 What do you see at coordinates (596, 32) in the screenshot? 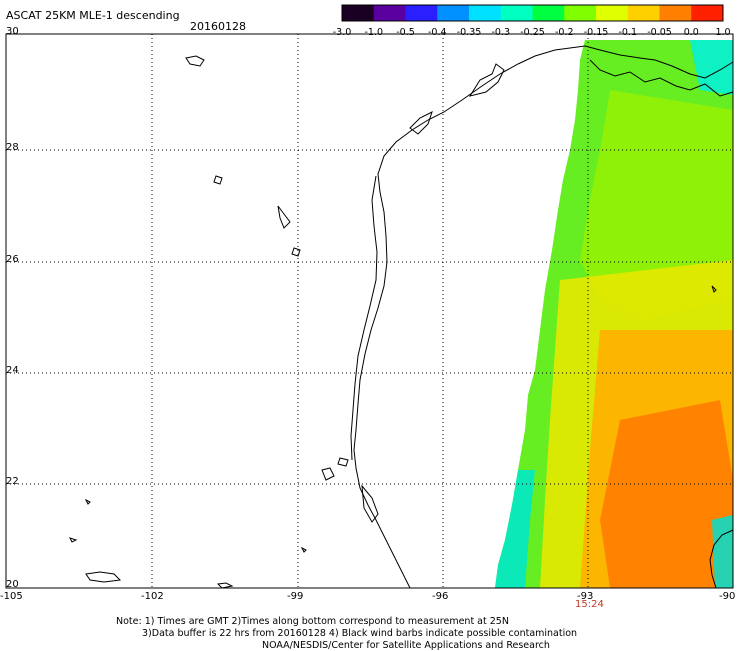
I see `colorbar-label: -0.15` at bounding box center [596, 32].